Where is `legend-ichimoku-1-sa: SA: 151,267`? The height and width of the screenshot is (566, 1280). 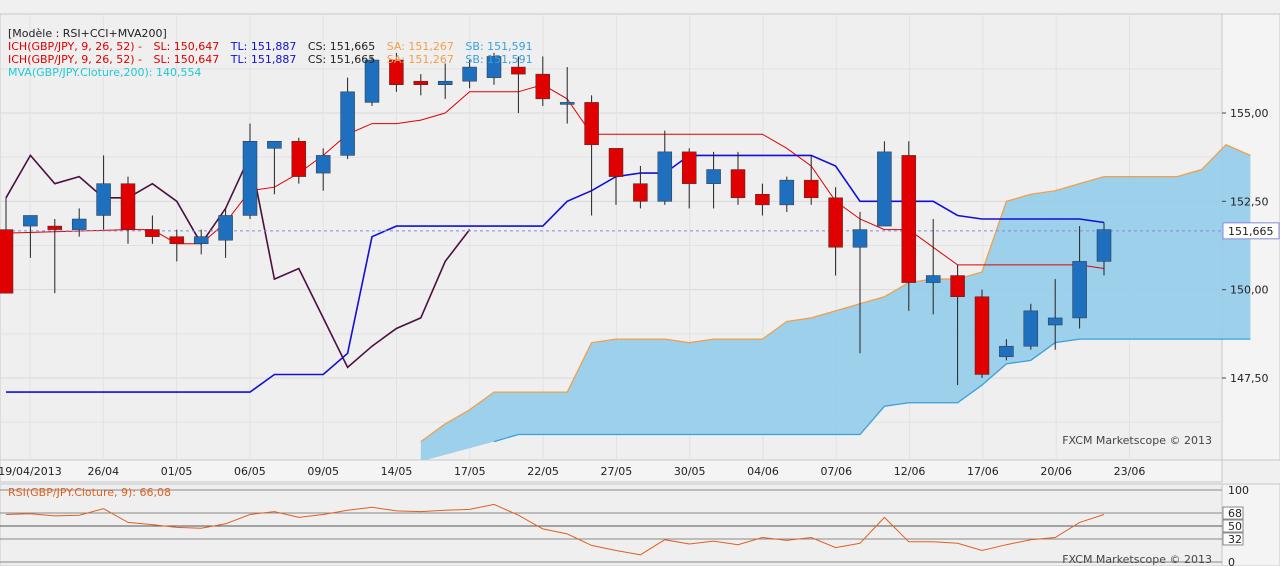
legend-ichimoku-1-sa: SA: 151,267 is located at coordinates (420, 46).